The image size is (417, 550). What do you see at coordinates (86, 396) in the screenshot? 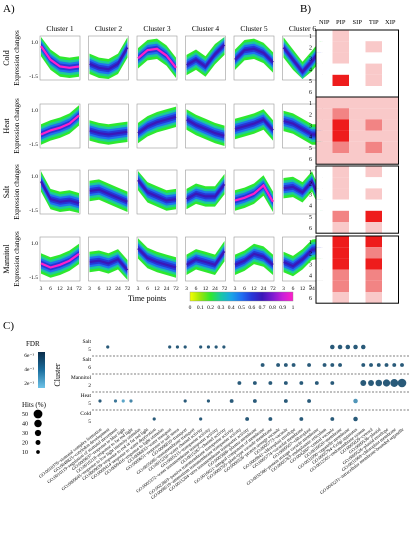
I see `row-condition-label: Heat` at bounding box center [86, 396].